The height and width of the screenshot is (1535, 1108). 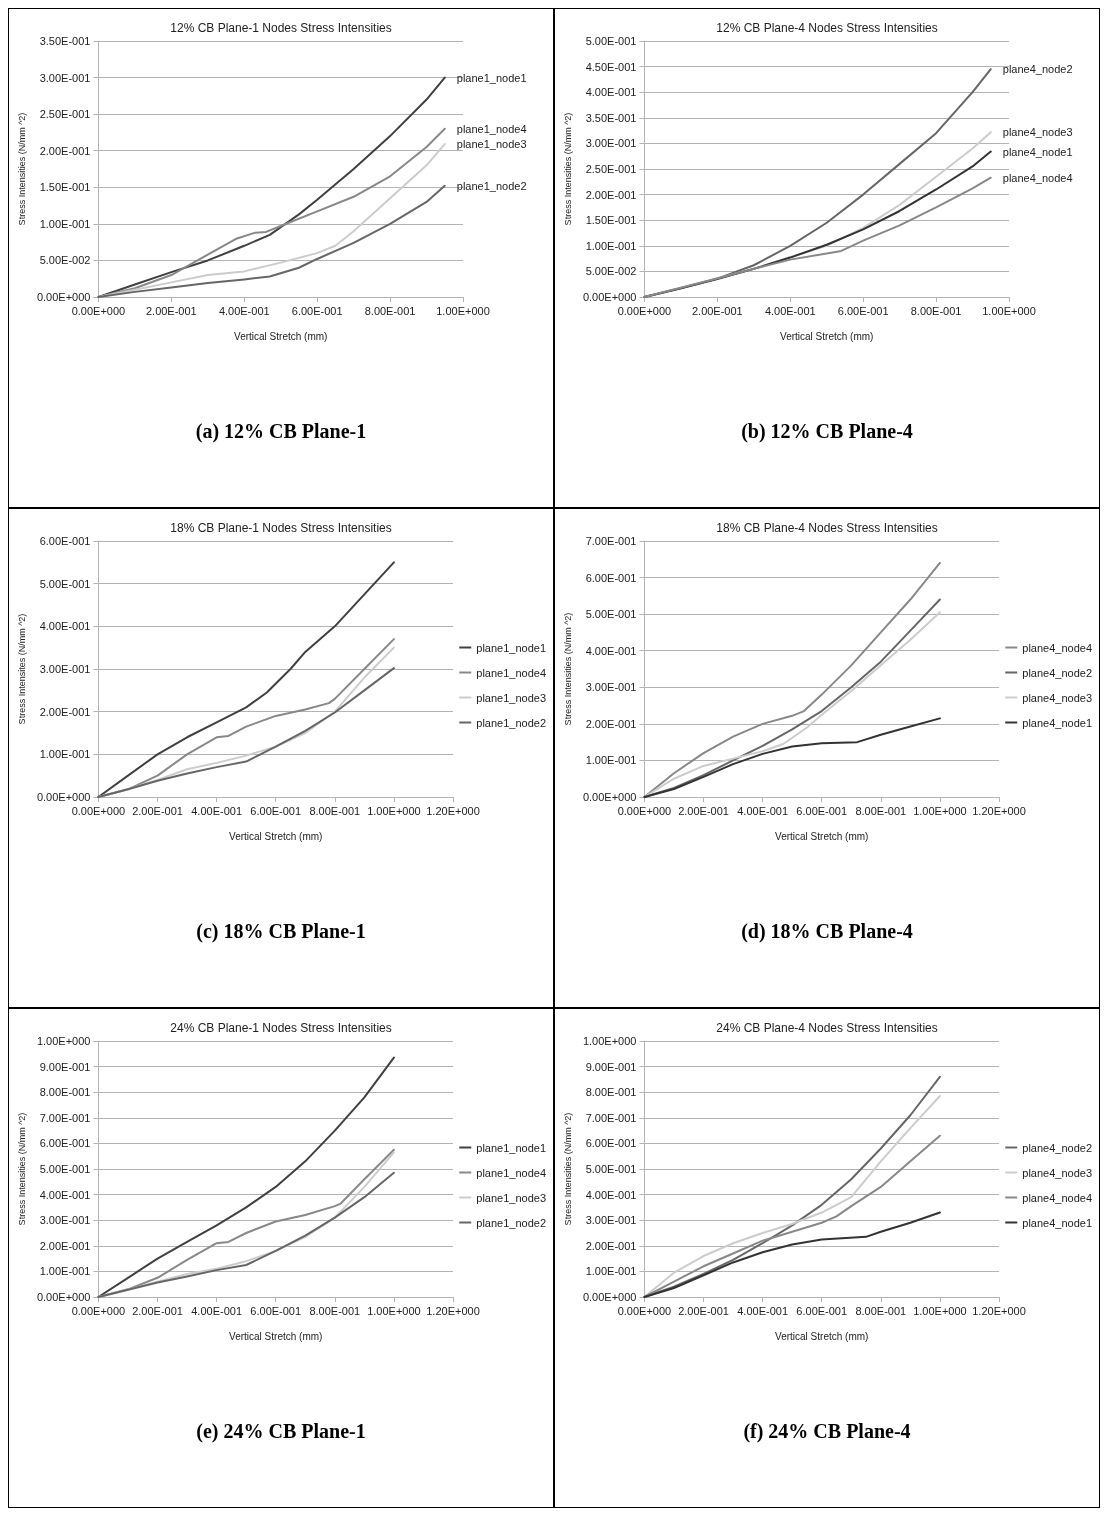 What do you see at coordinates (281, 28) in the screenshot?
I see `chart-title: 12% CB Plane-1 Nodes Stress Intensities` at bounding box center [281, 28].